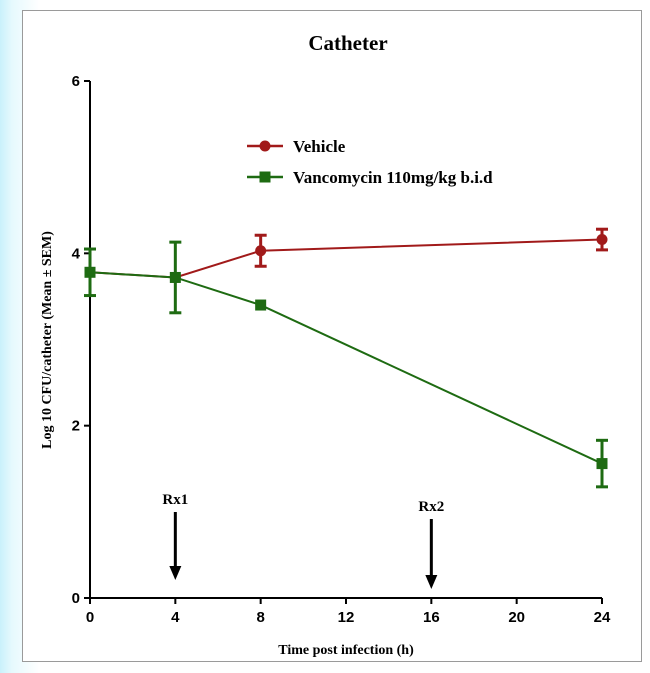  What do you see at coordinates (346, 258) in the screenshot?
I see `series-line` at bounding box center [346, 258].